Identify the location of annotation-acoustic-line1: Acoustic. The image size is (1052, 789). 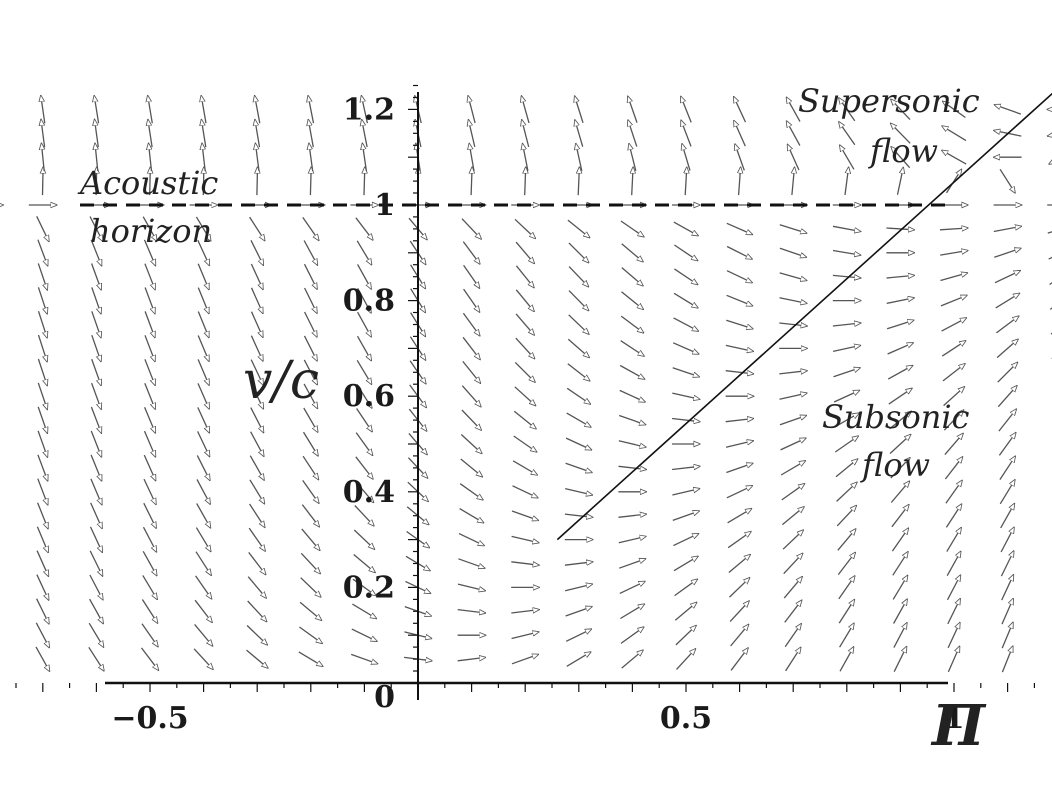
(147, 183).